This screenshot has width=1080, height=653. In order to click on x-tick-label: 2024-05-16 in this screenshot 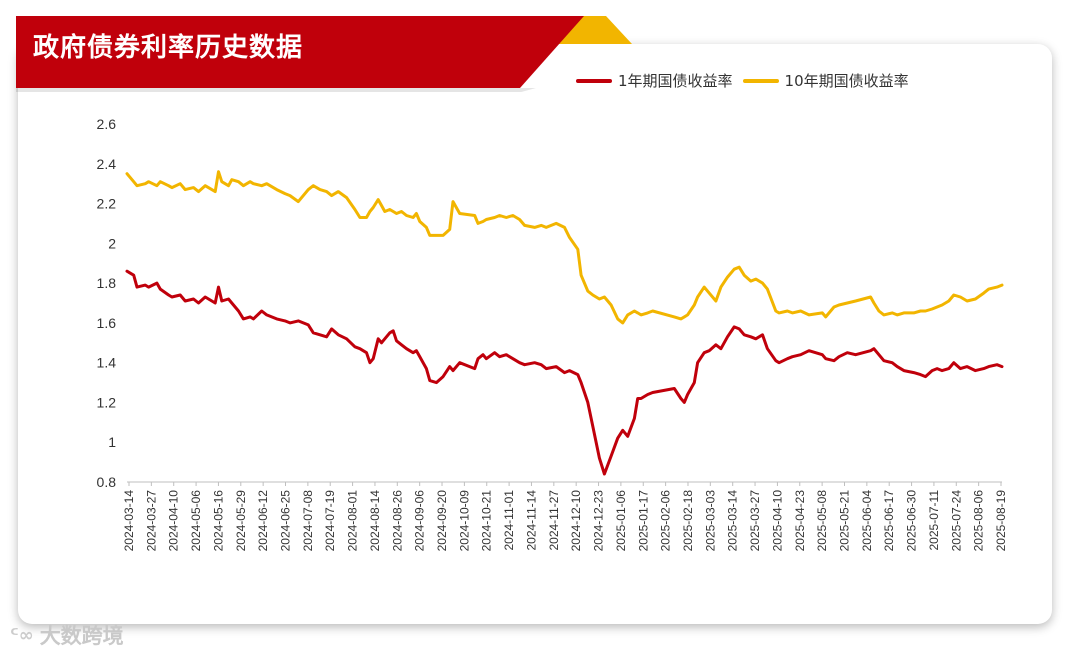, I will do `click(218, 521)`.